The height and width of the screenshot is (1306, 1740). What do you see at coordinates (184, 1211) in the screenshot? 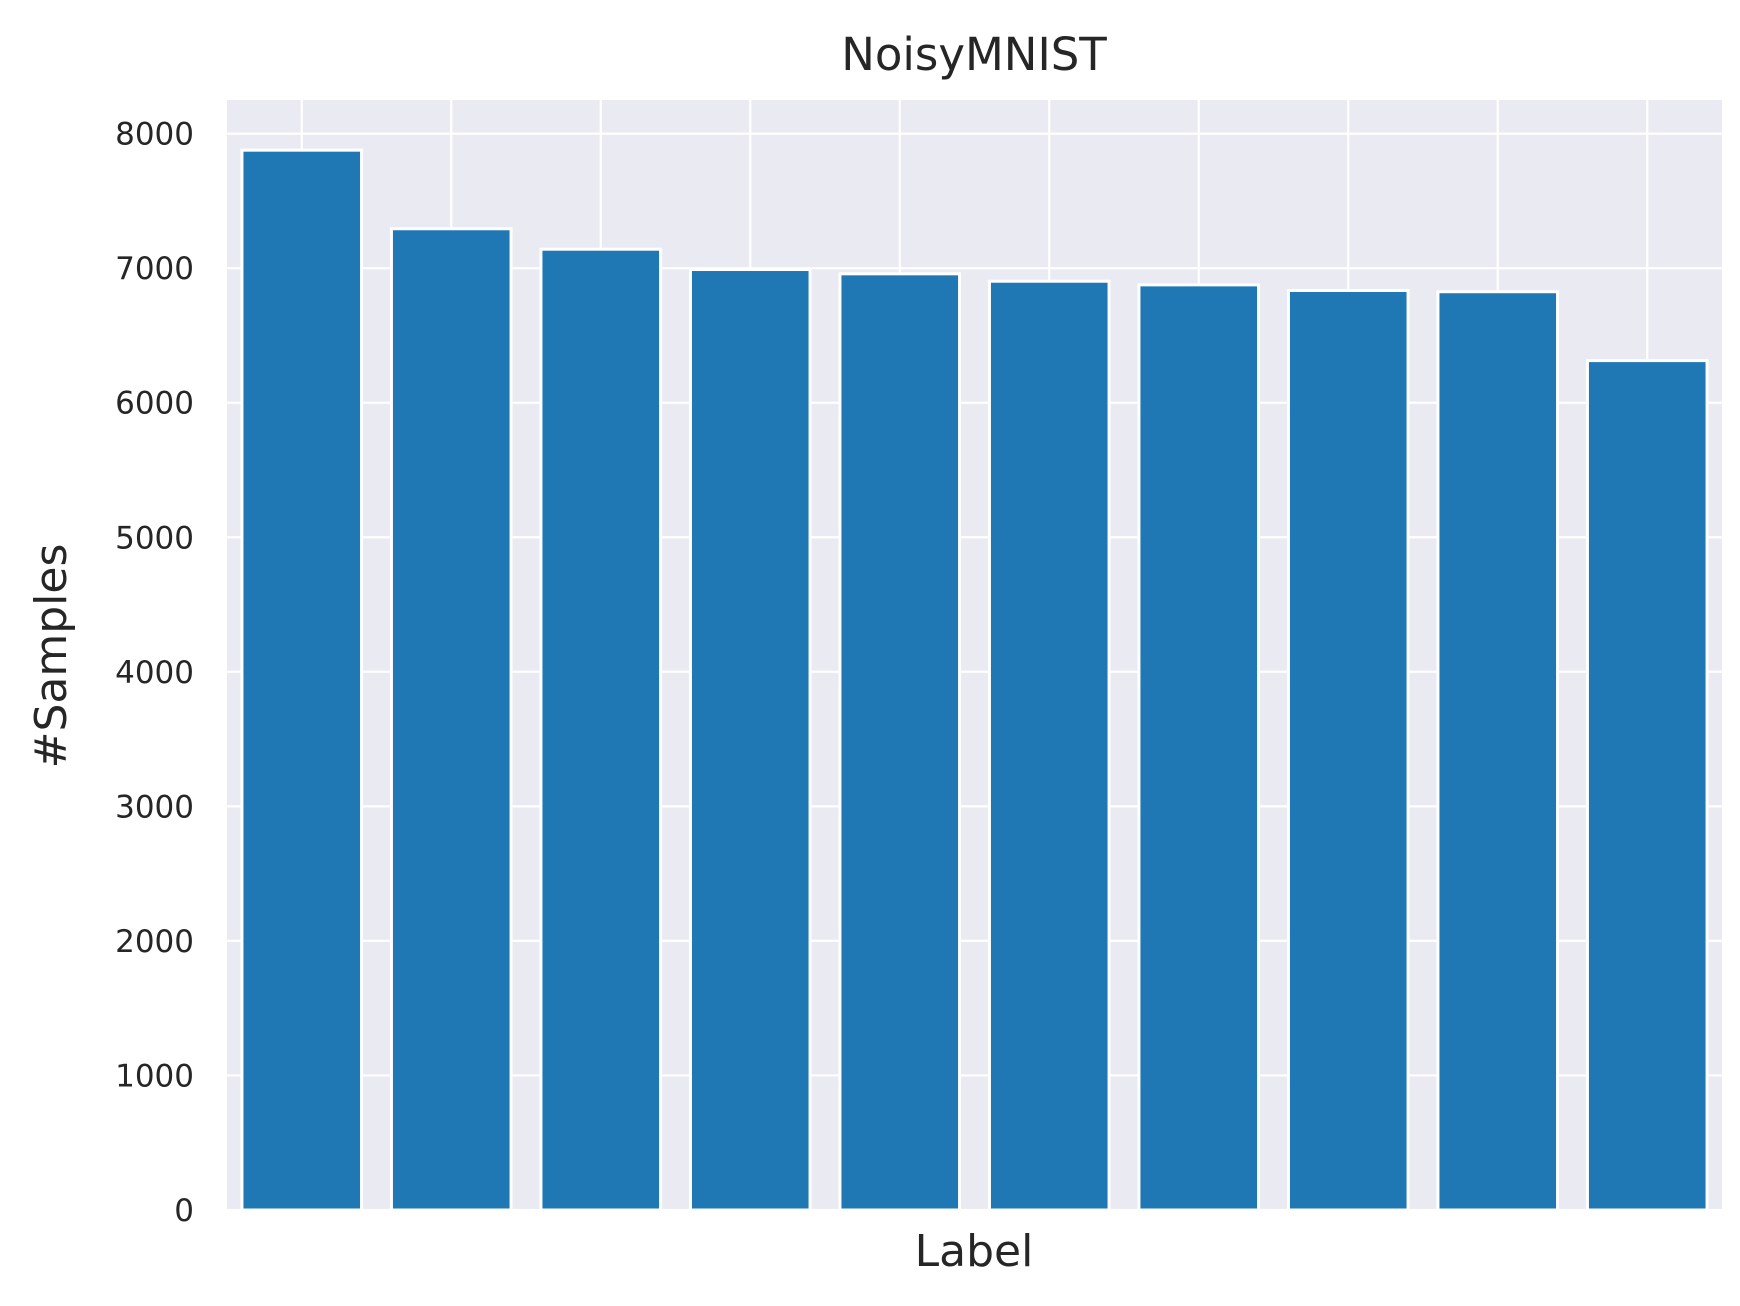
I see `y-tick-label: 0` at bounding box center [184, 1211].